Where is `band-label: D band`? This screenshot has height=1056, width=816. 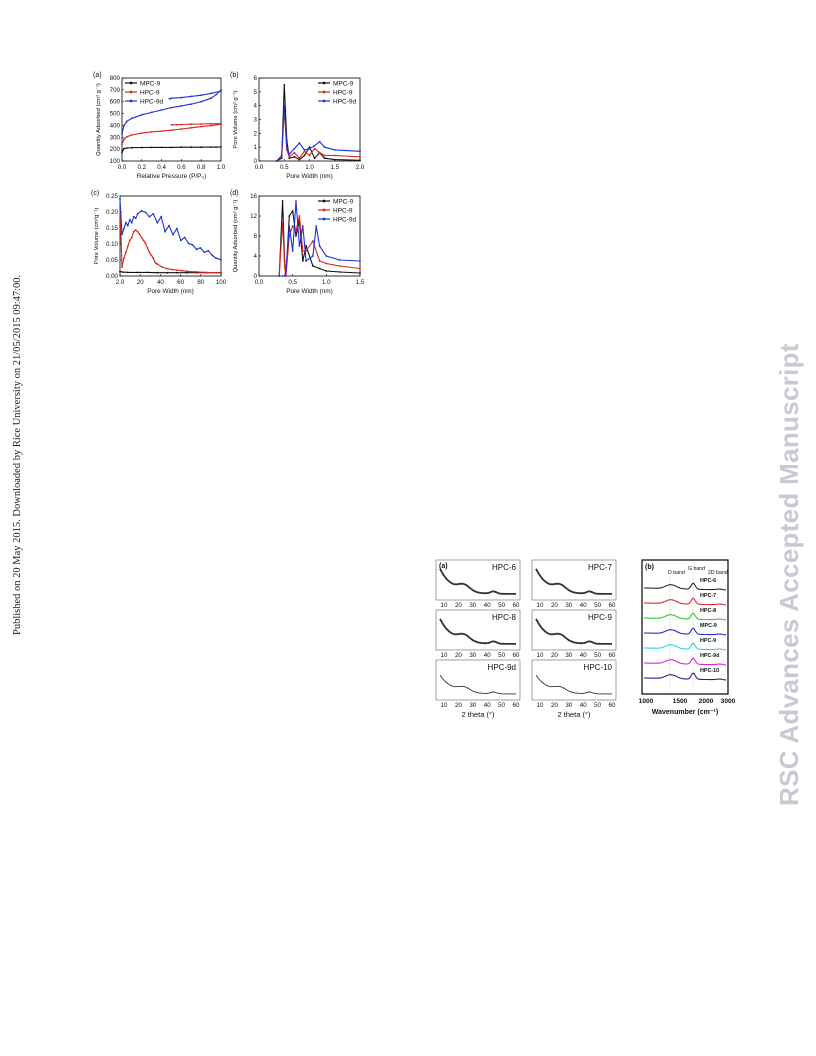
band-label: D band is located at coordinates (676, 573).